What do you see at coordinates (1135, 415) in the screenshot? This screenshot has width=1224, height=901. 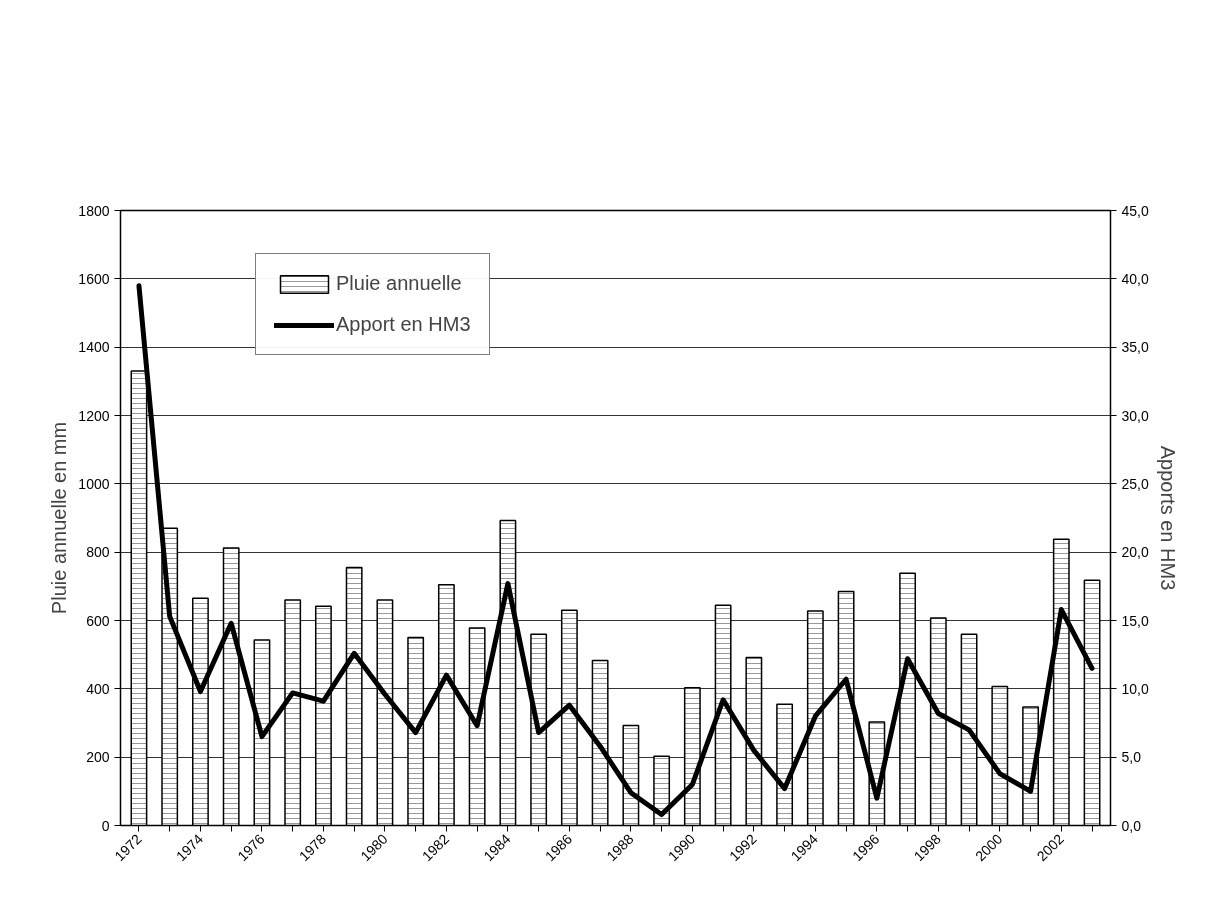 I see `y2-tick-label: 30,0` at bounding box center [1135, 415].